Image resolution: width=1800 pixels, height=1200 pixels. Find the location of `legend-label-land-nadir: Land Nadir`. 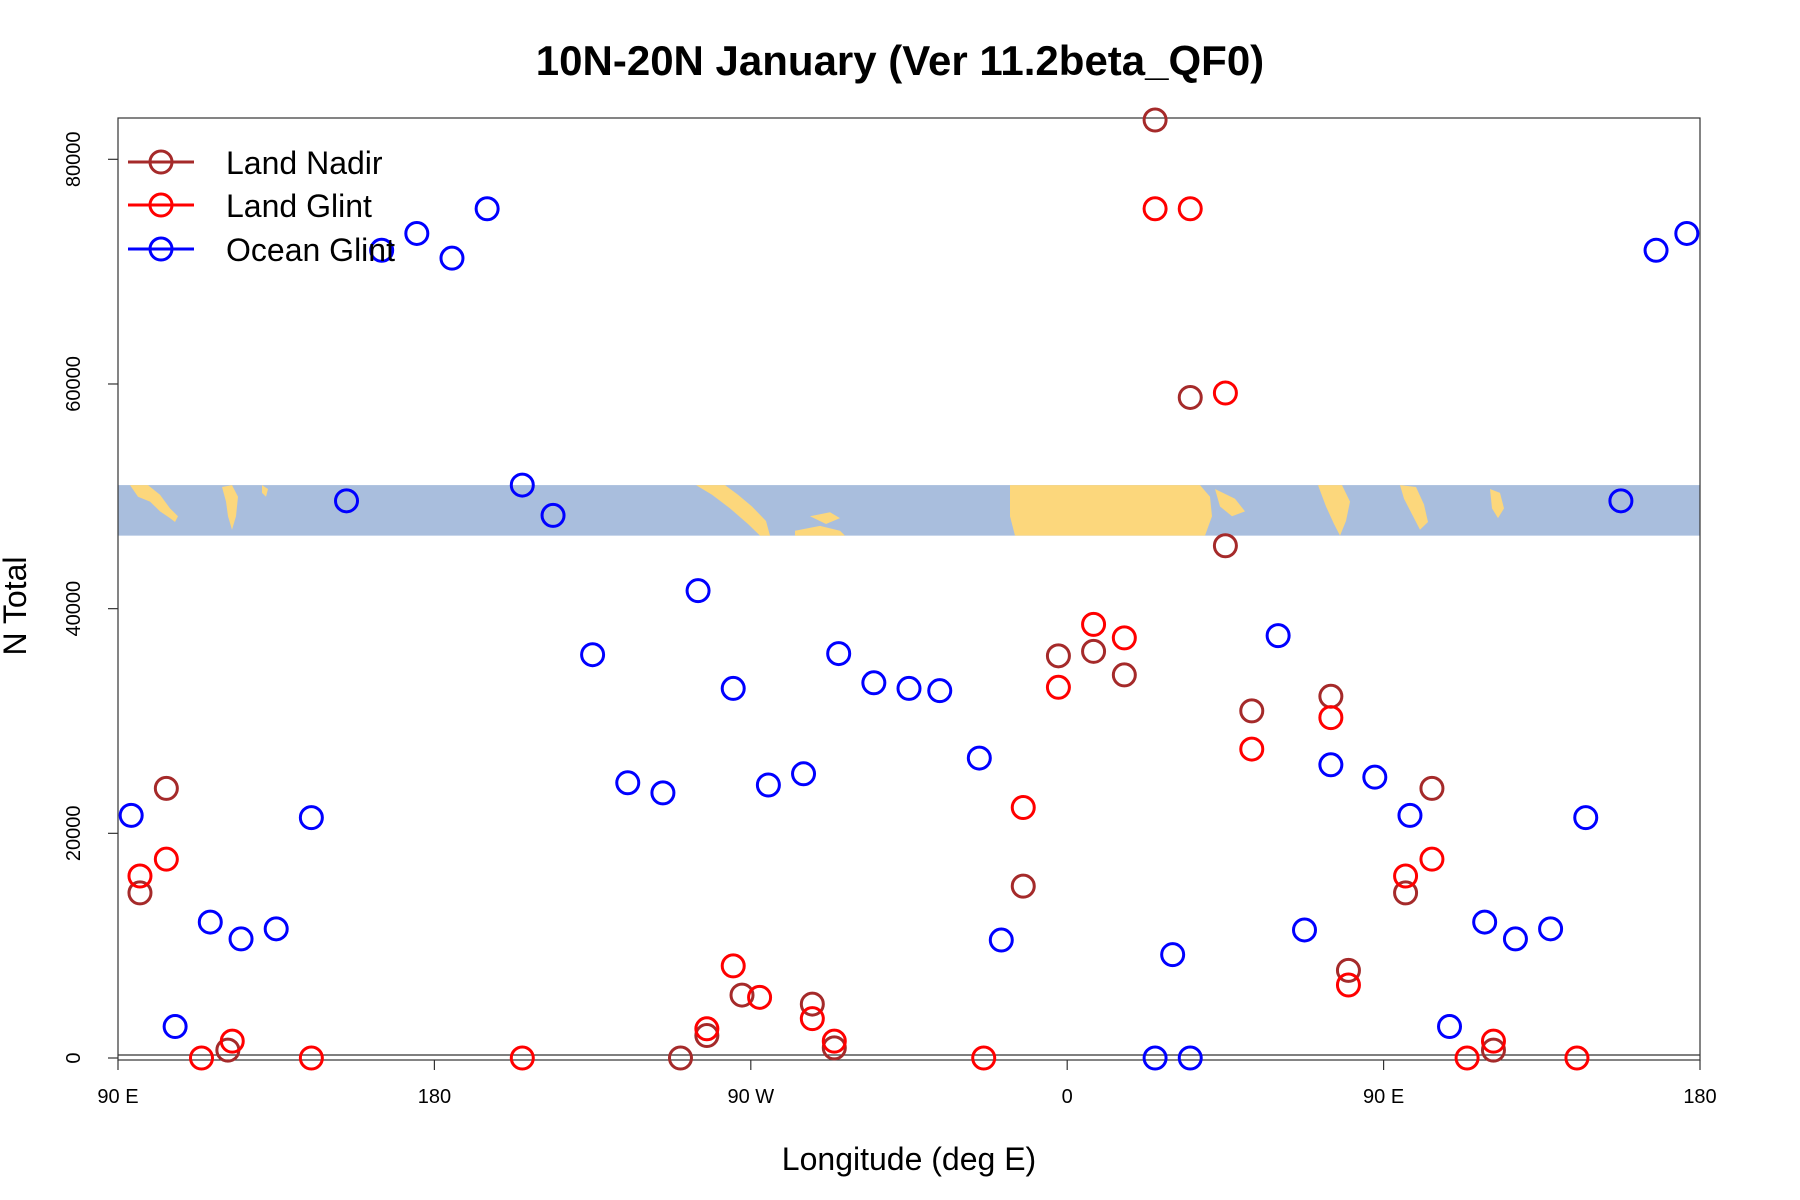

legend-label-land-nadir: Land Nadir is located at coordinates (304, 163).